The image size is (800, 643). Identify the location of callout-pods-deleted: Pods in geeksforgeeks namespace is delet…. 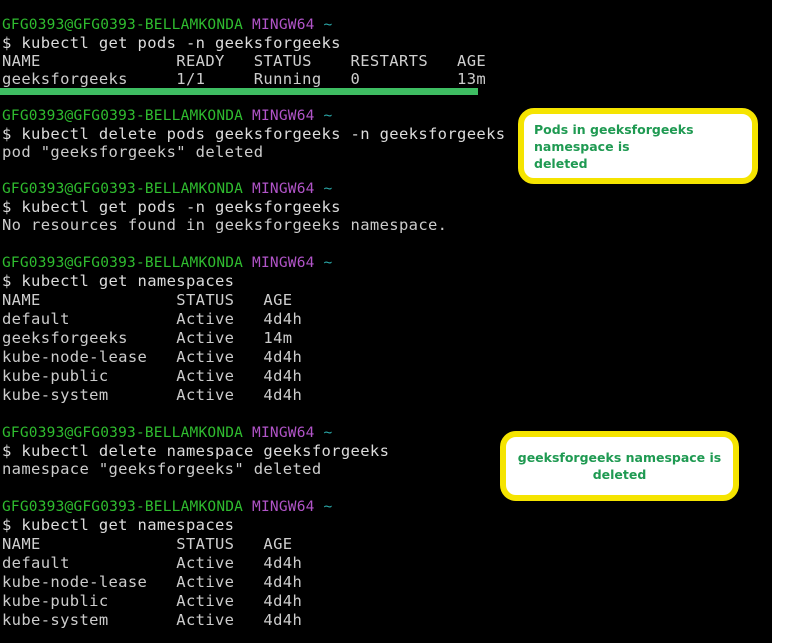
(638, 146).